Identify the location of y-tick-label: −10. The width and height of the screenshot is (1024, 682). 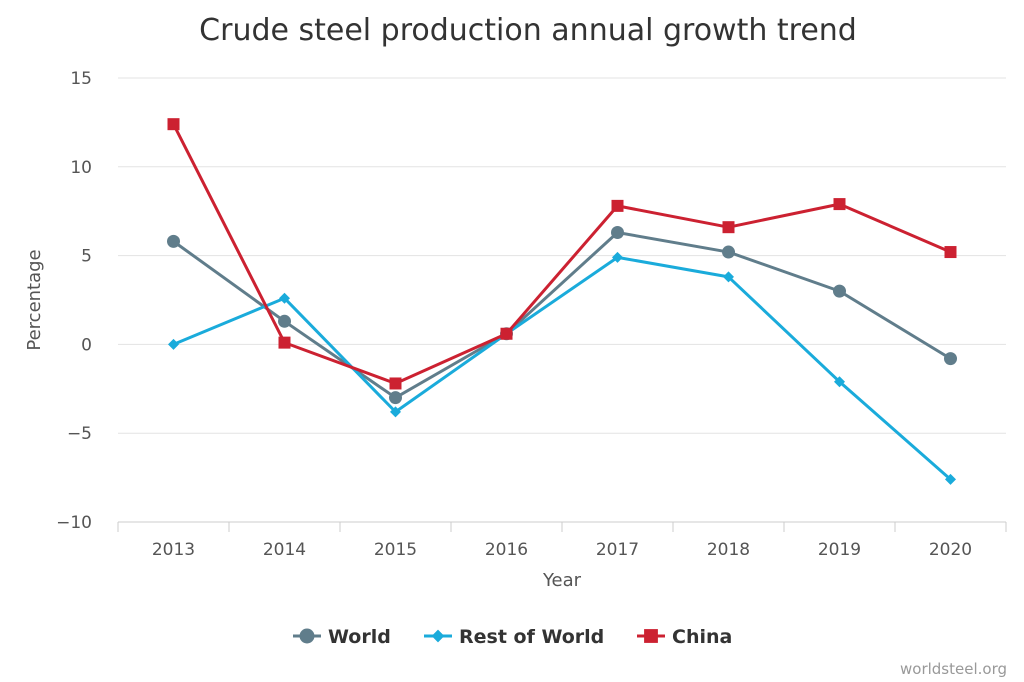
(74, 523).